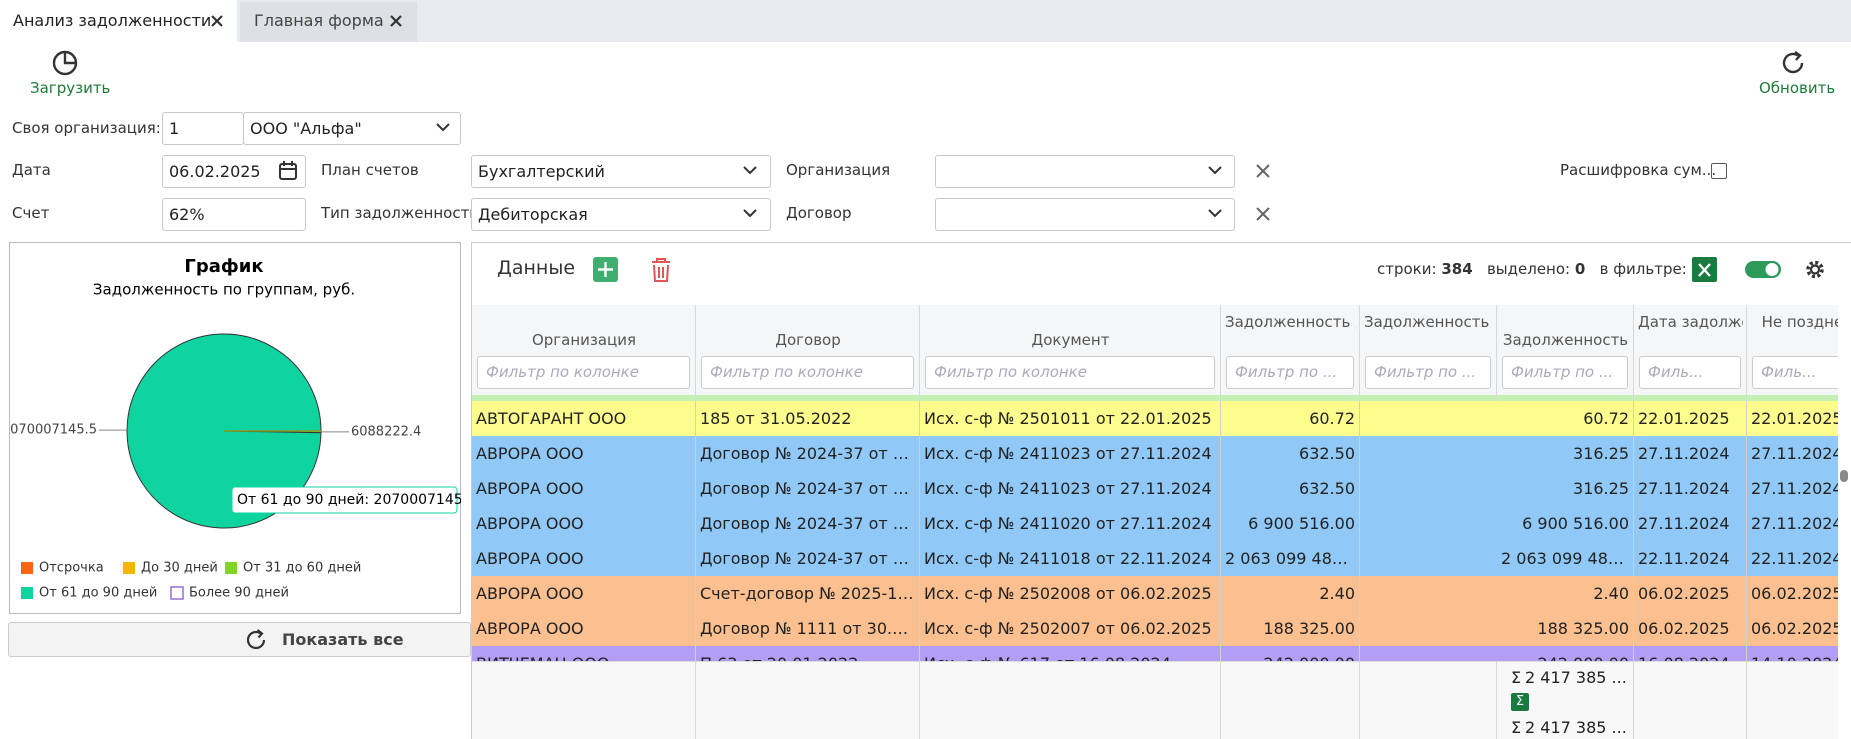 This screenshot has height=739, width=1851. What do you see at coordinates (98, 593) in the screenshot?
I see `legend-label: От 61 до 90 дней` at bounding box center [98, 593].